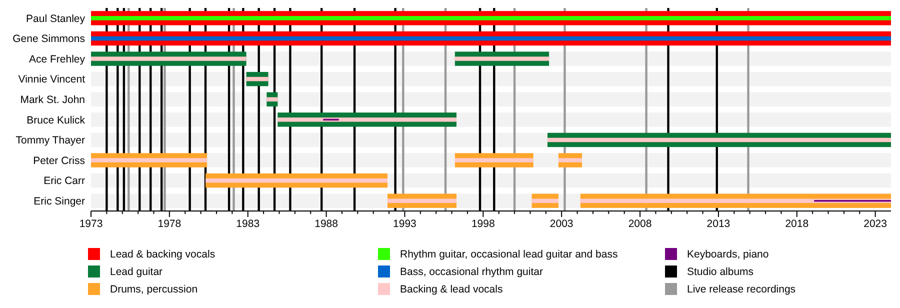 This screenshot has width=900, height=308. I want to click on y-tick-label: Peter Criss, so click(59, 160).